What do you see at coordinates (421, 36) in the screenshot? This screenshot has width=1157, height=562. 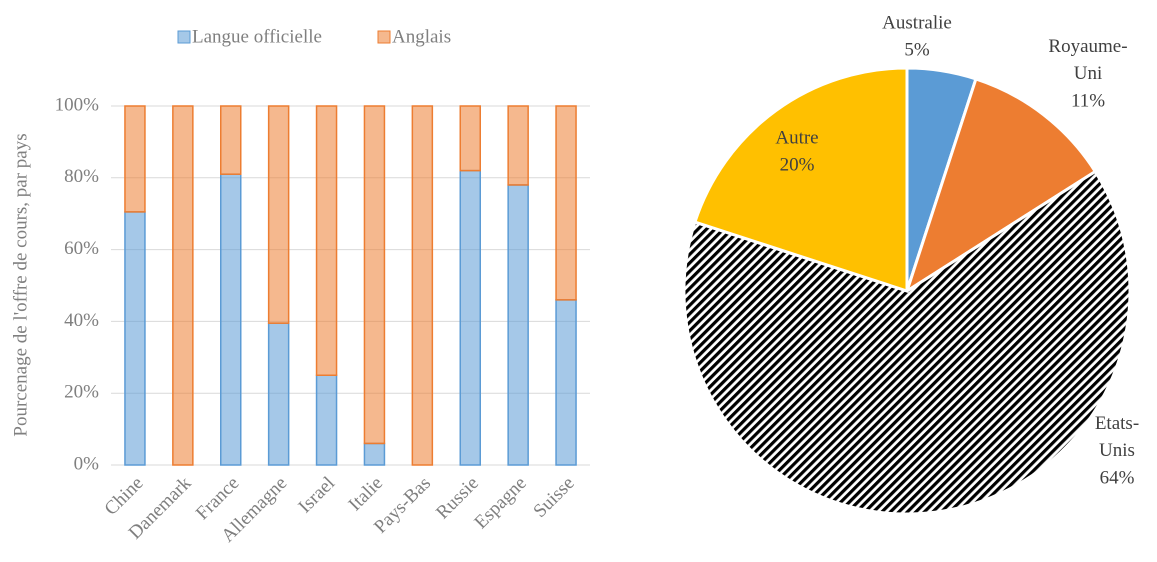 I see `legend-label: Anglais` at bounding box center [421, 36].